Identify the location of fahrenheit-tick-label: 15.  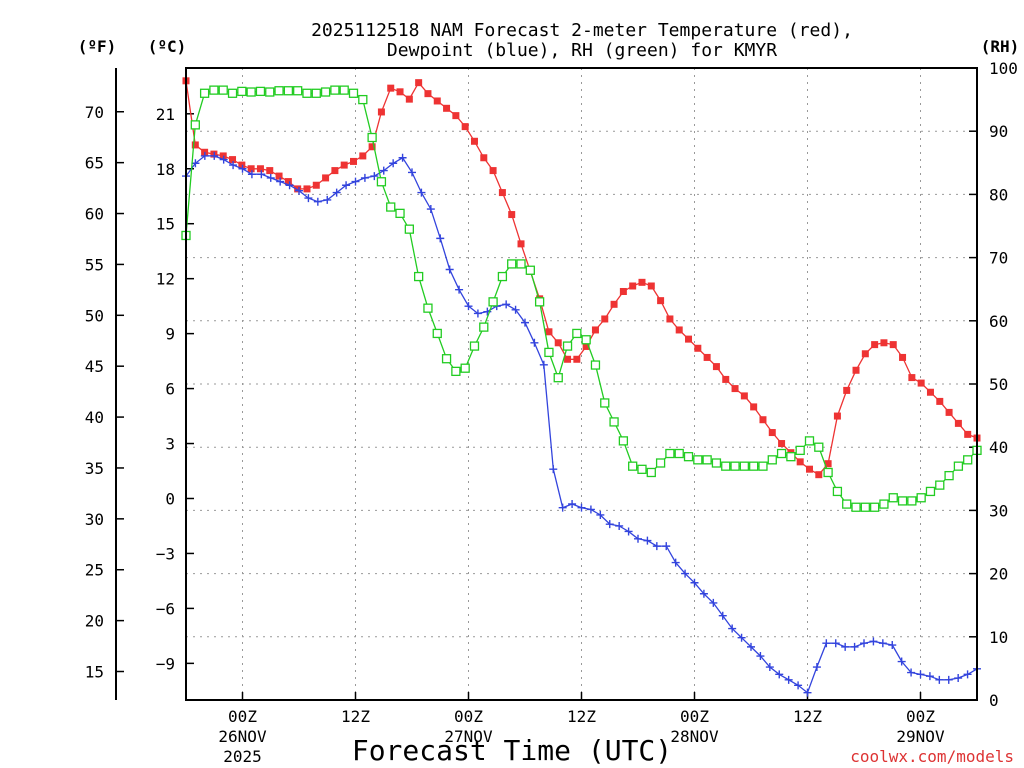
(94, 672).